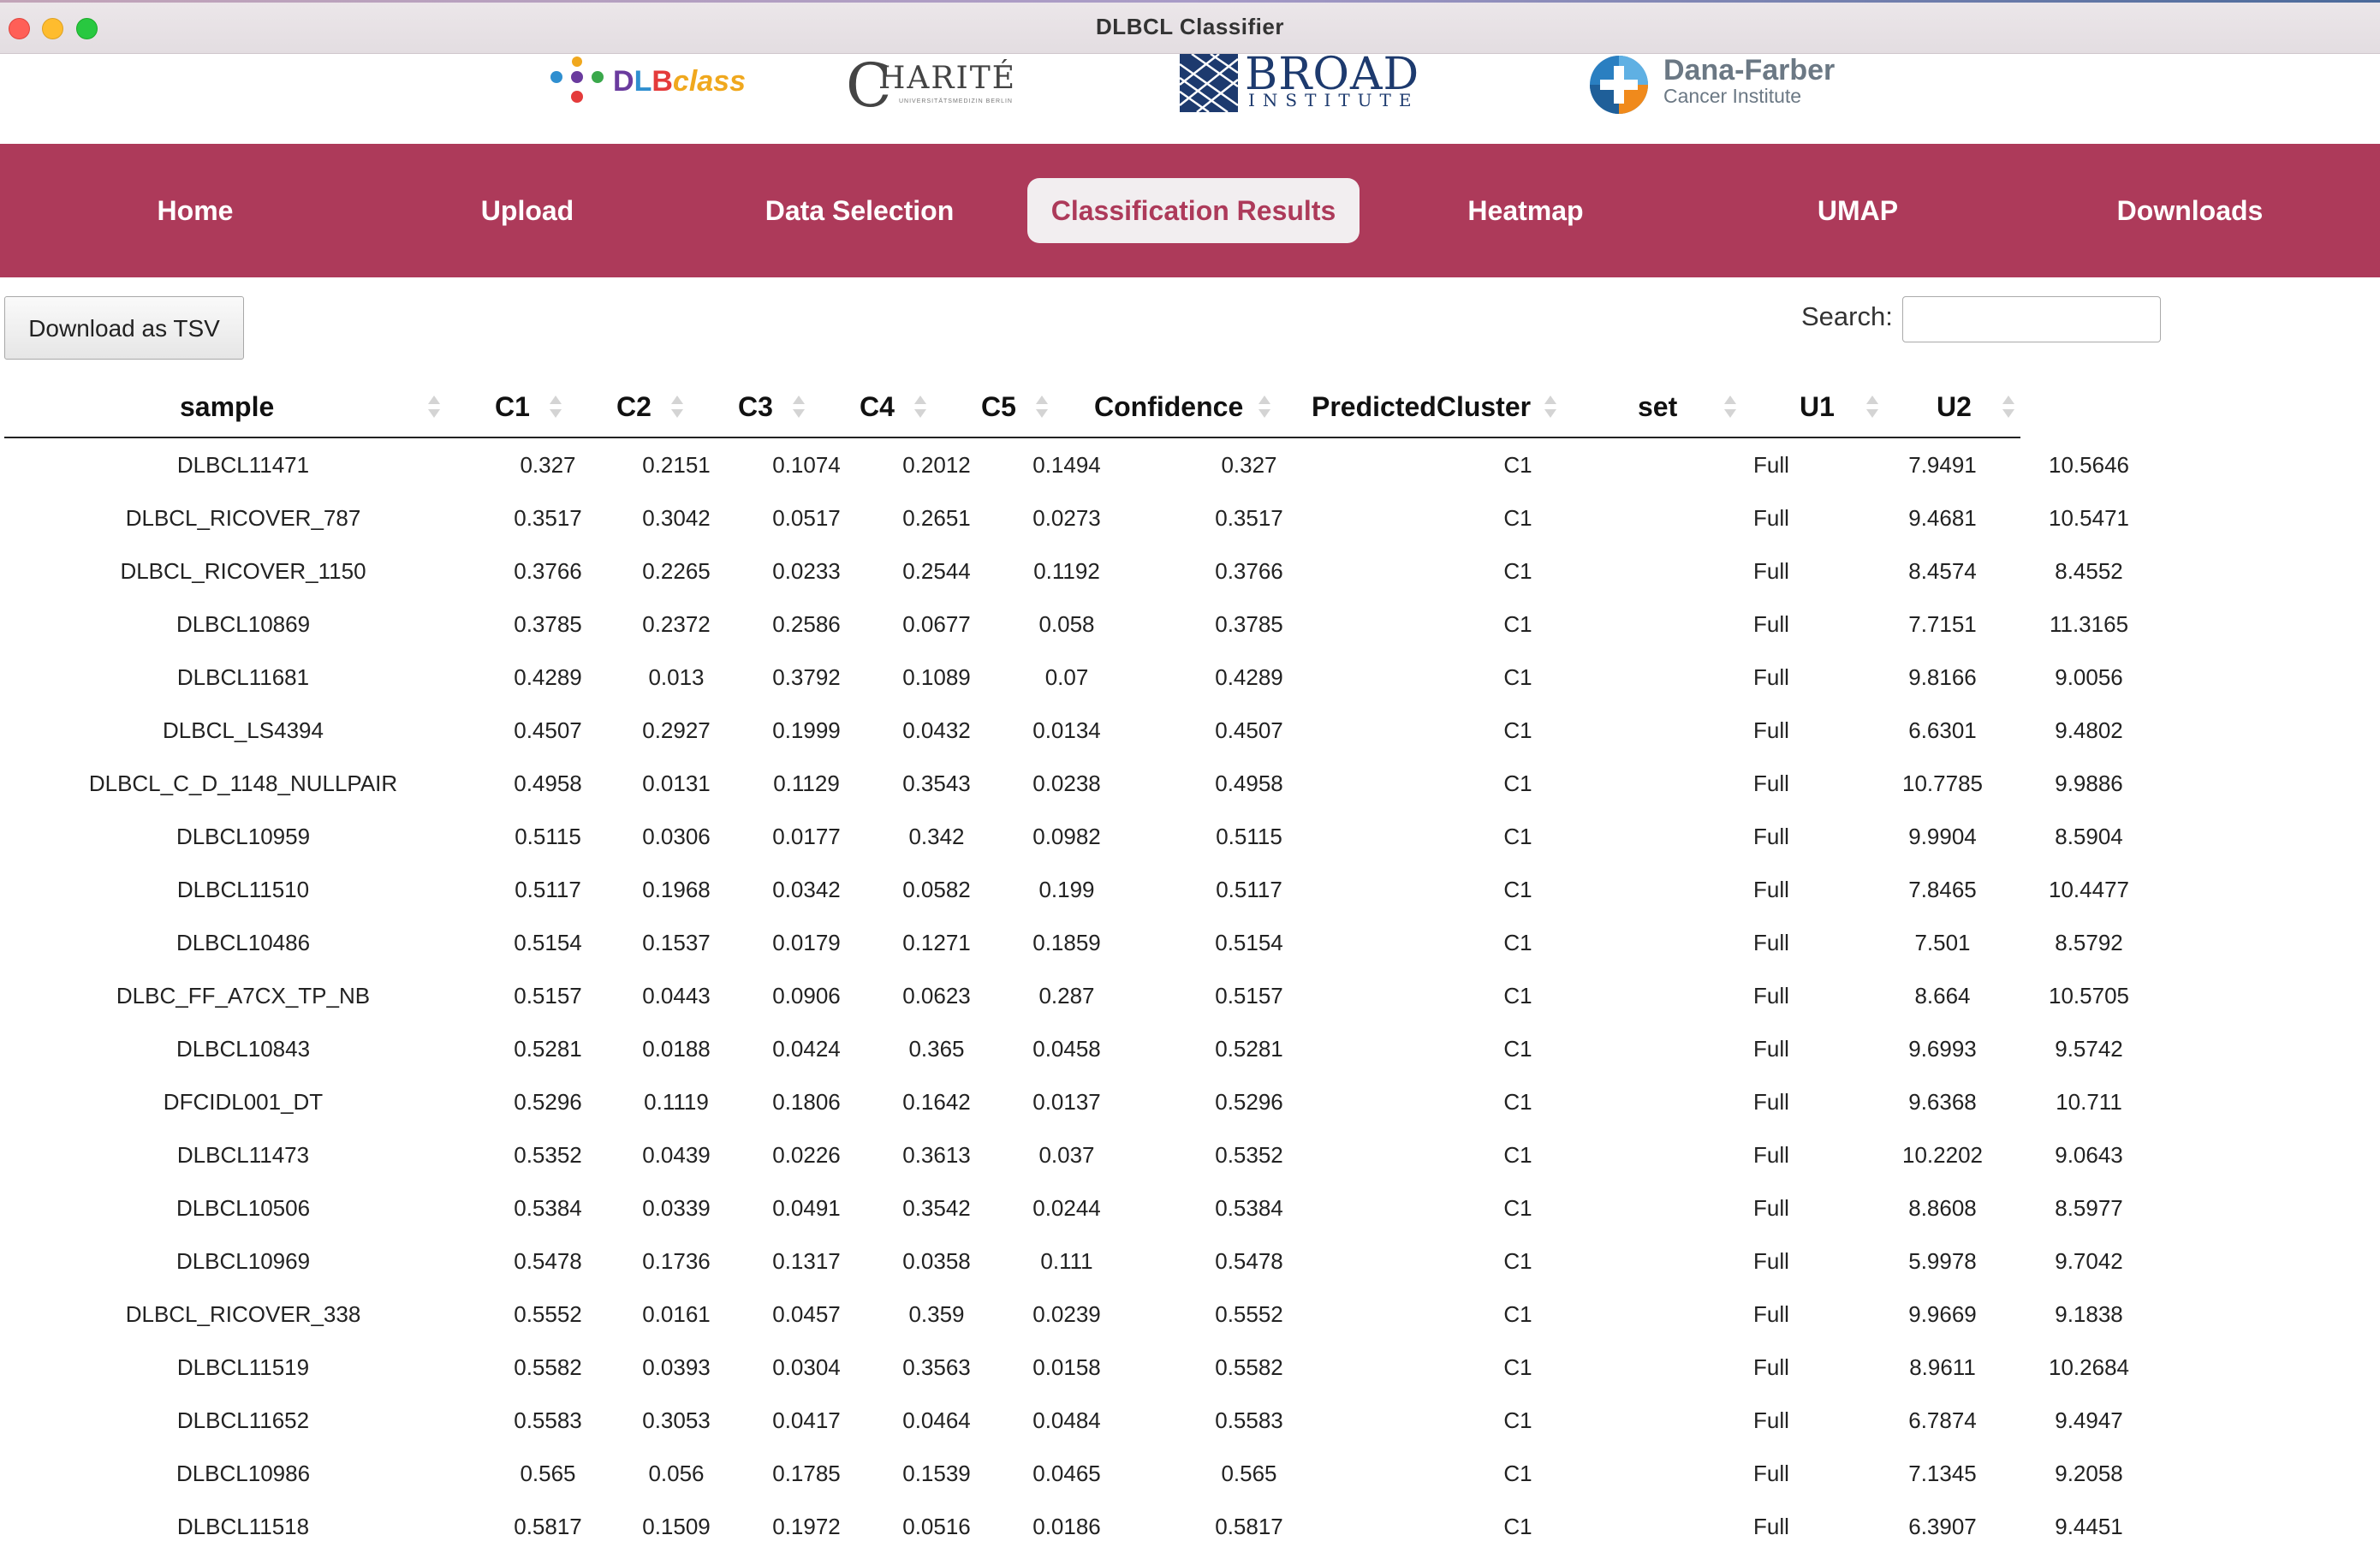  I want to click on cell-c2: 0.0131, so click(676, 784).